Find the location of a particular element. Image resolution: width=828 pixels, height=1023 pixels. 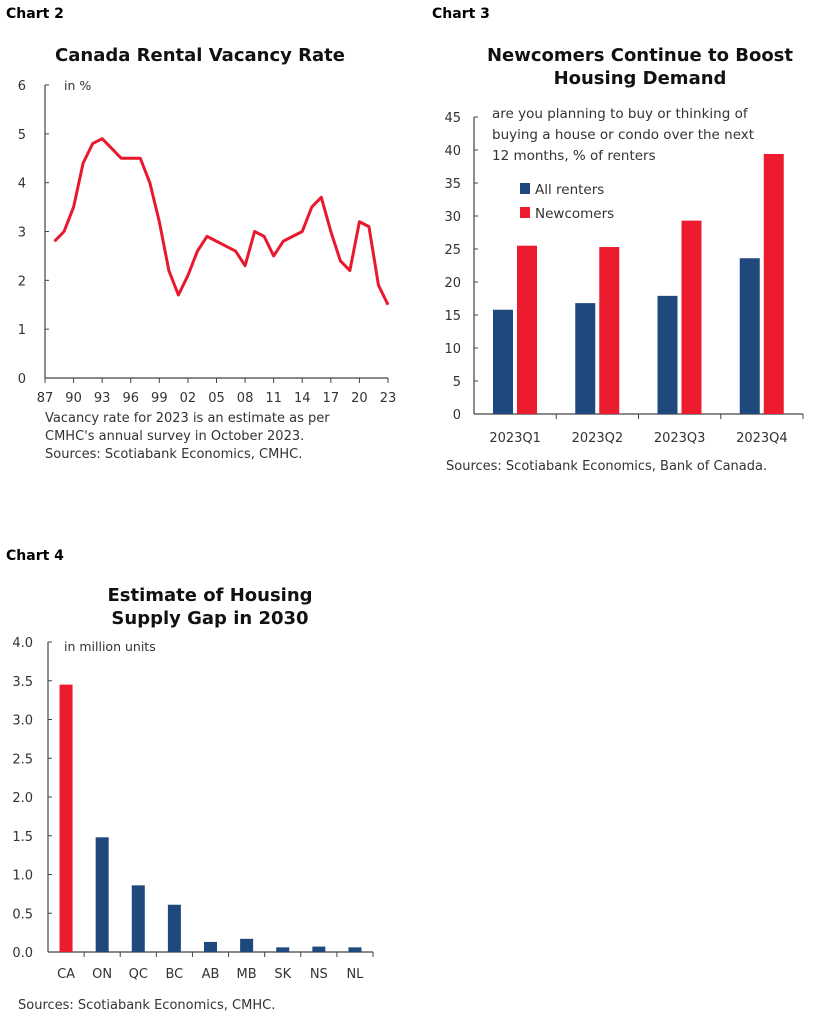

chart2-label: Chart 2 is located at coordinates (35, 14).